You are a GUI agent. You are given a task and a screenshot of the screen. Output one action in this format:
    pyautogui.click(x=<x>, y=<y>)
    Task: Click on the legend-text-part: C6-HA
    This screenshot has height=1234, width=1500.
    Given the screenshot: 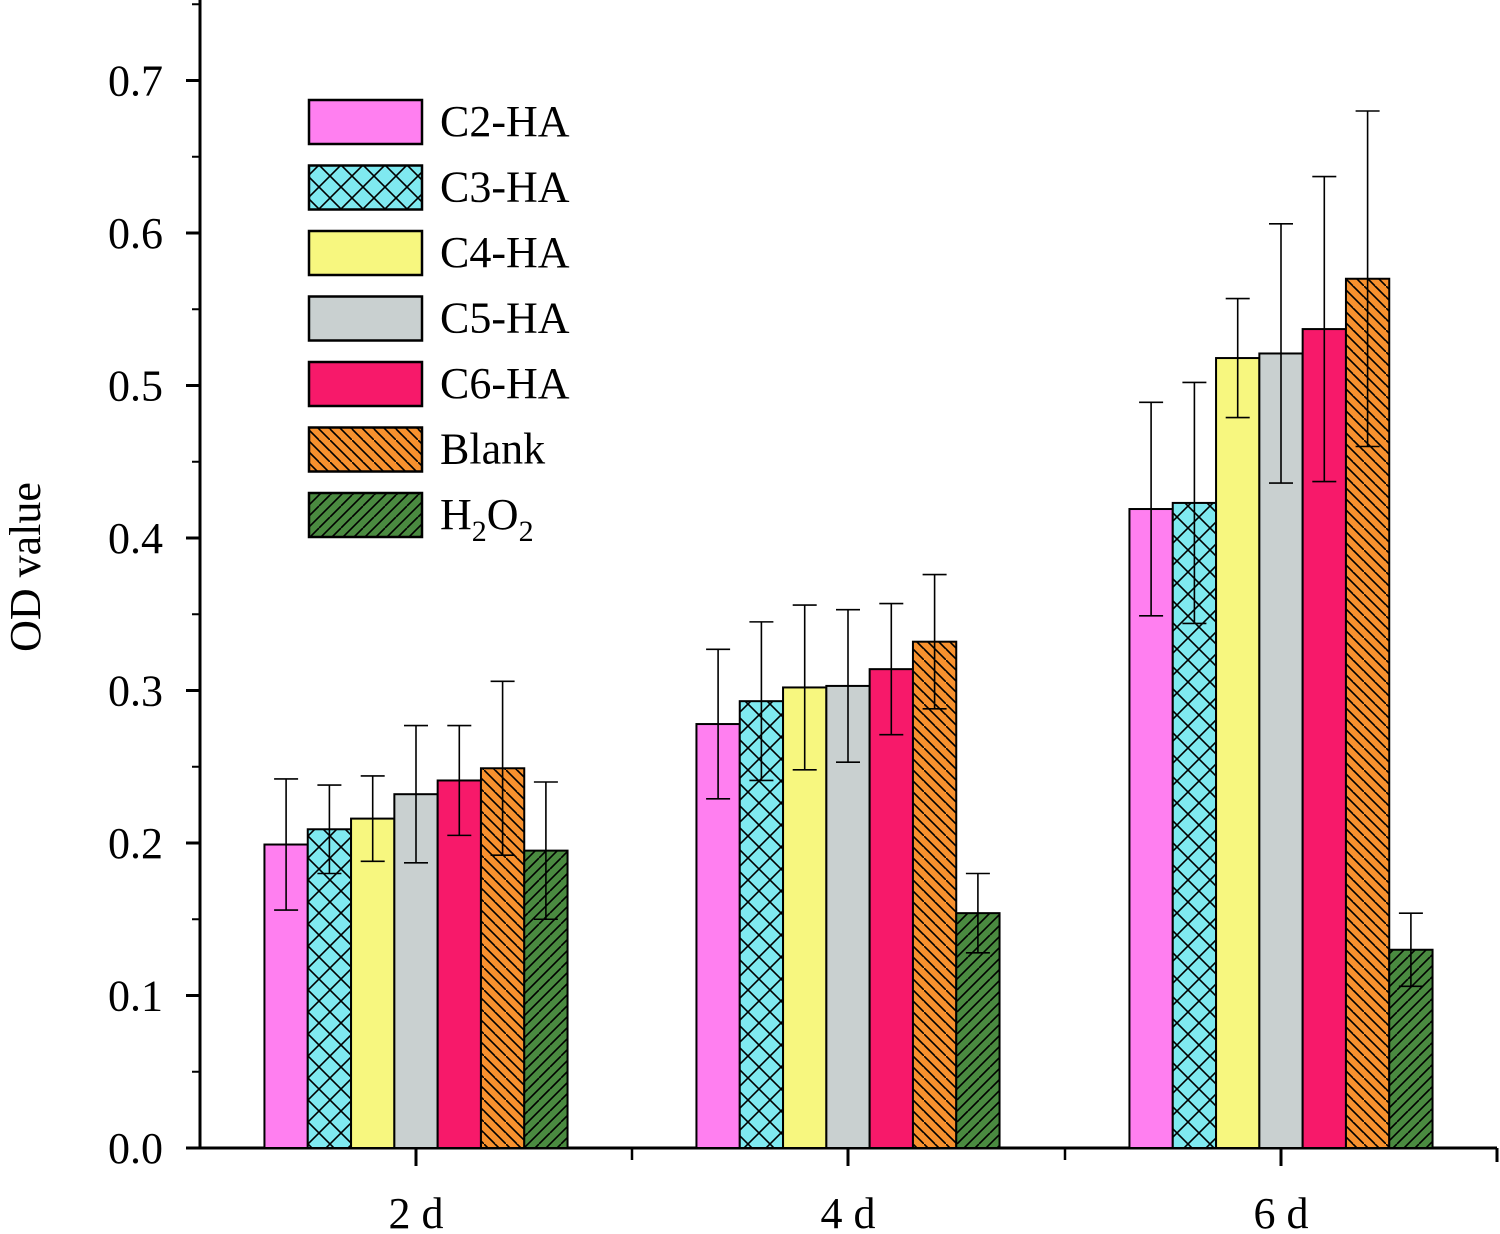 What is the action you would take?
    pyautogui.click(x=505, y=383)
    